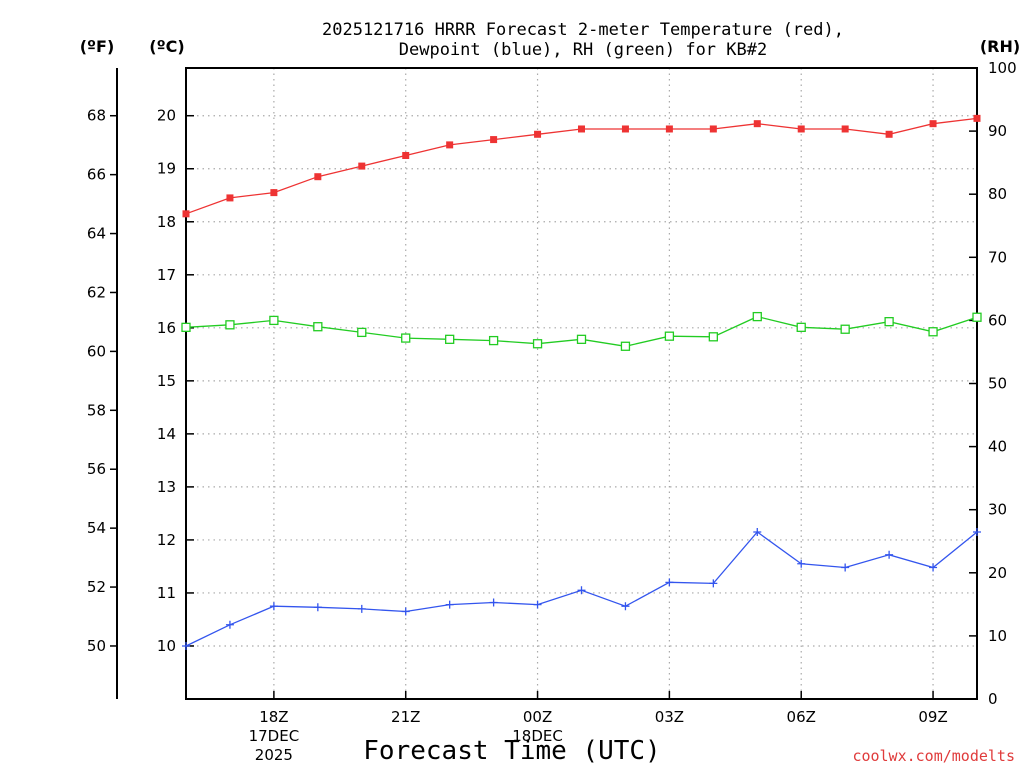 The width and height of the screenshot is (1024, 768). What do you see at coordinates (932, 717) in the screenshot?
I see `x-tick-label: 09Z` at bounding box center [932, 717].